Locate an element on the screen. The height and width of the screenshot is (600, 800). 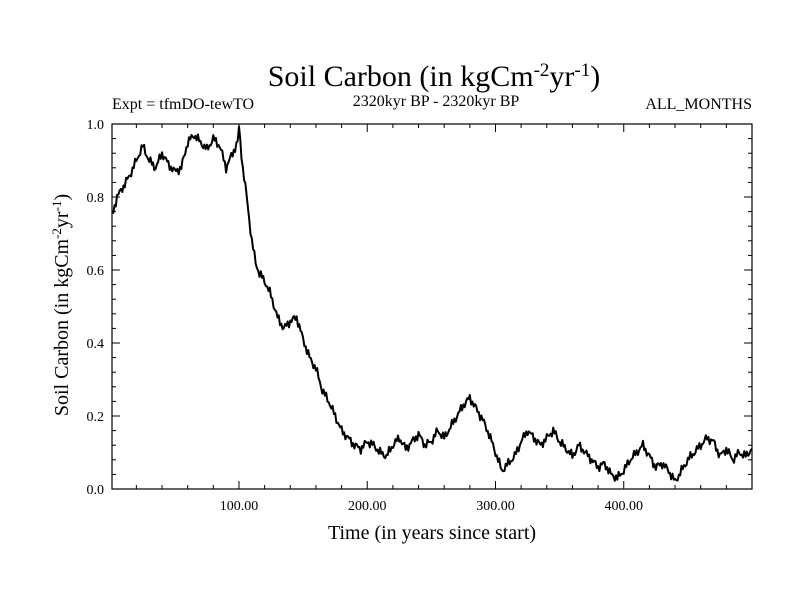
ylabel-main: Soil Carbon (in kgCm is located at coordinates (62, 327).